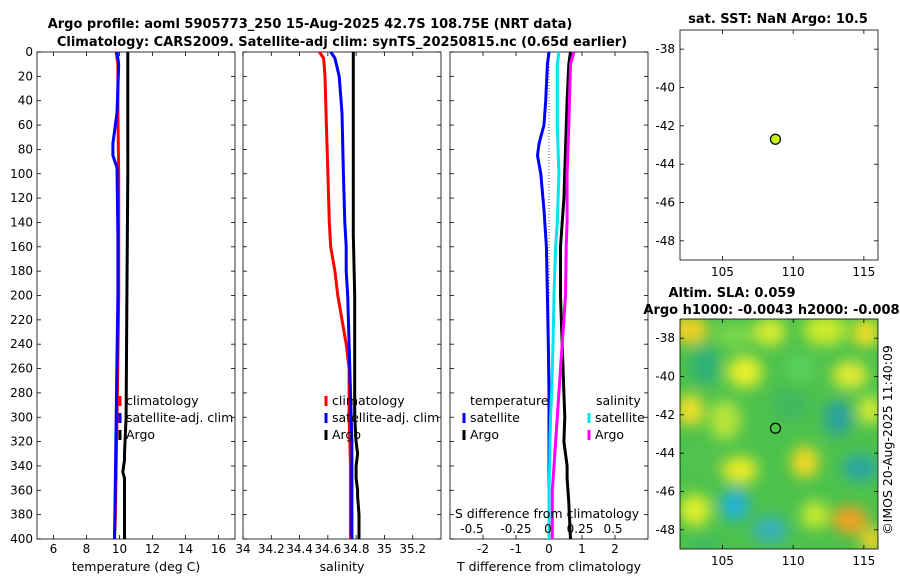 This screenshot has width=900, height=580. What do you see at coordinates (732, 293) in the screenshot?
I see `sla-map-title-line1: Altim. SLA: 0.059` at bounding box center [732, 293].